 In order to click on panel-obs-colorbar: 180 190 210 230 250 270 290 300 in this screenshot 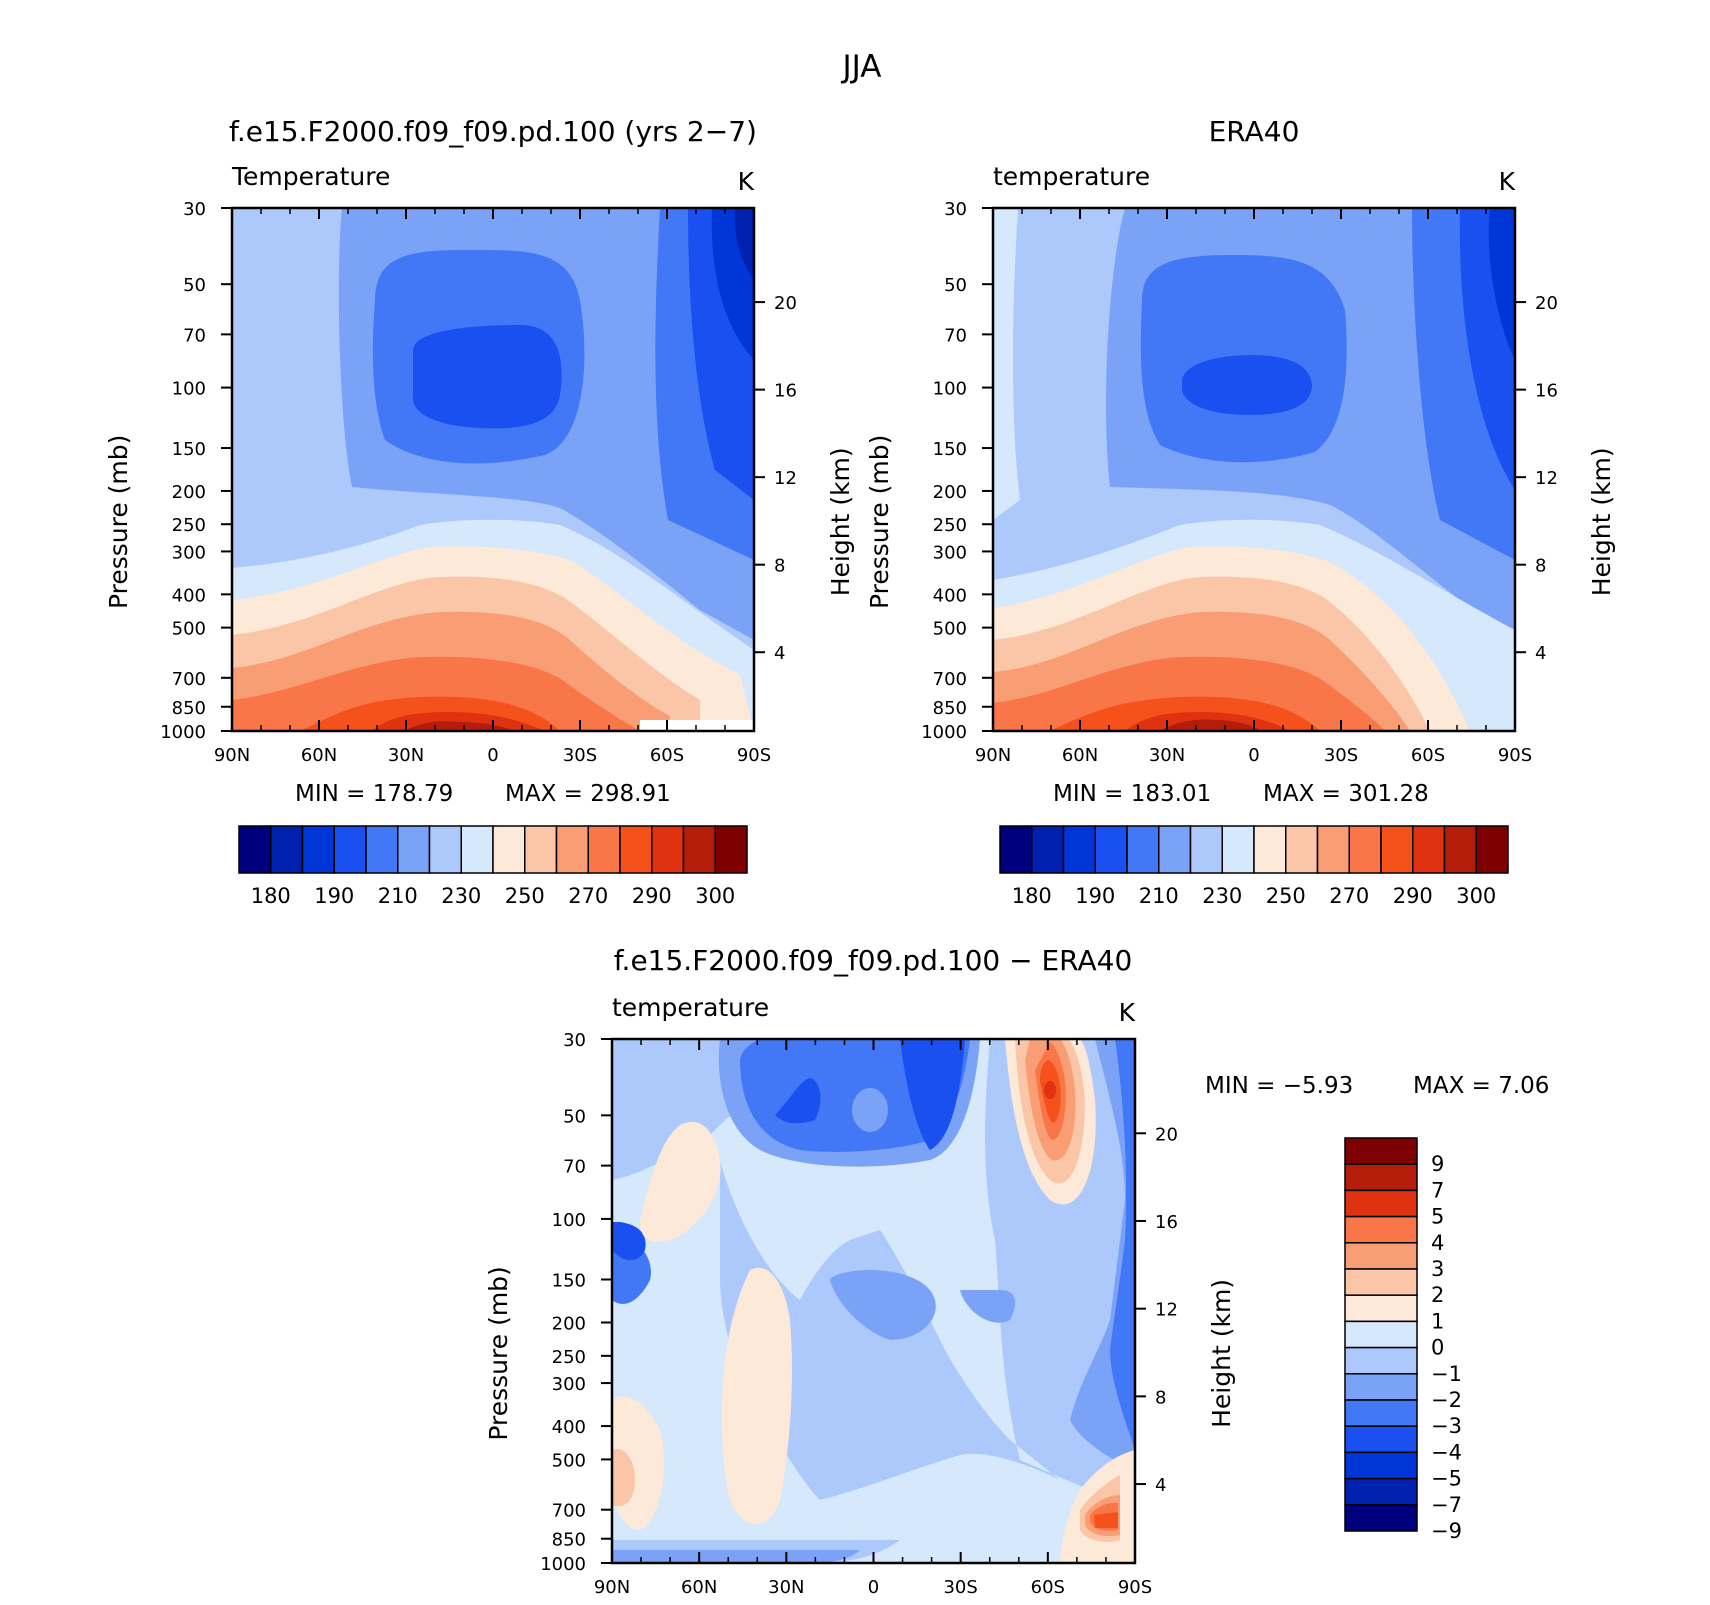, I will do `click(1254, 866)`.